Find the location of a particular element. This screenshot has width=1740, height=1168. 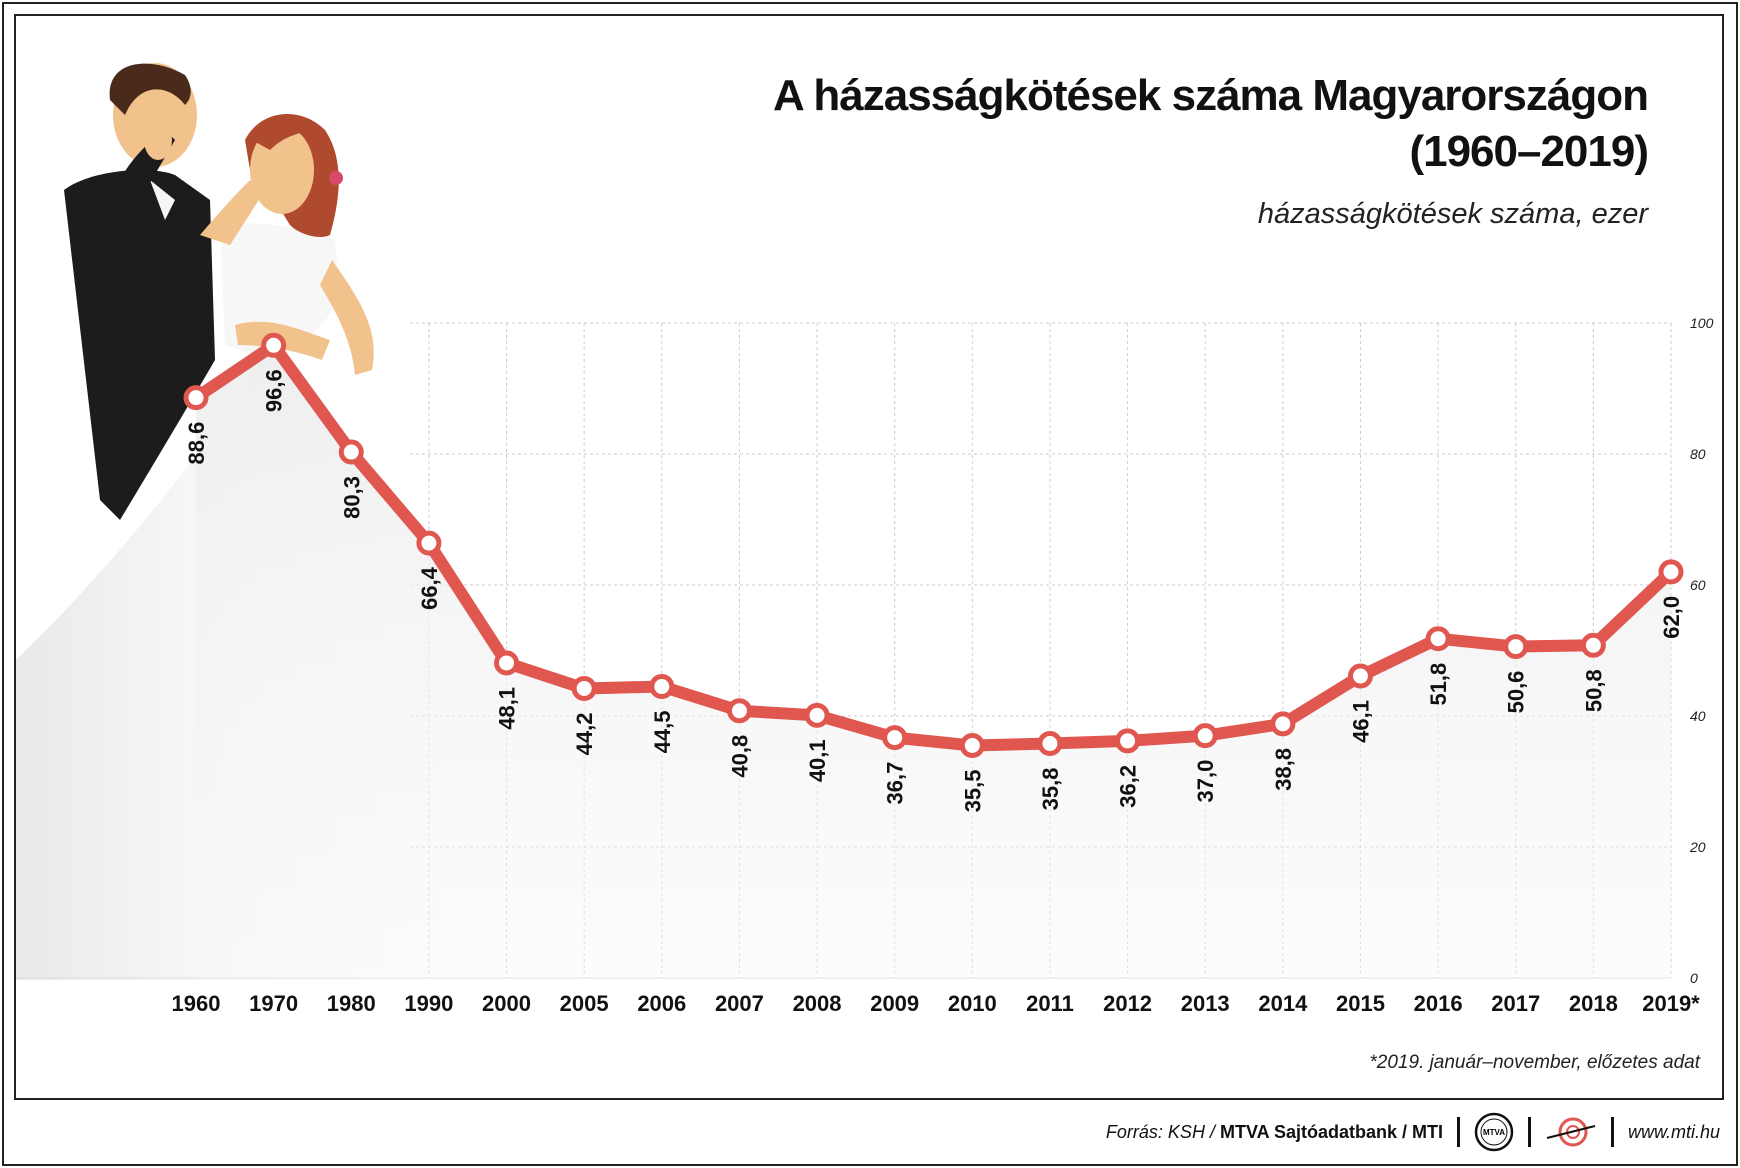

source-credit: Forrás: KSH / MTVA Sajtóadatbank / MTI is located at coordinates (1274, 1132).